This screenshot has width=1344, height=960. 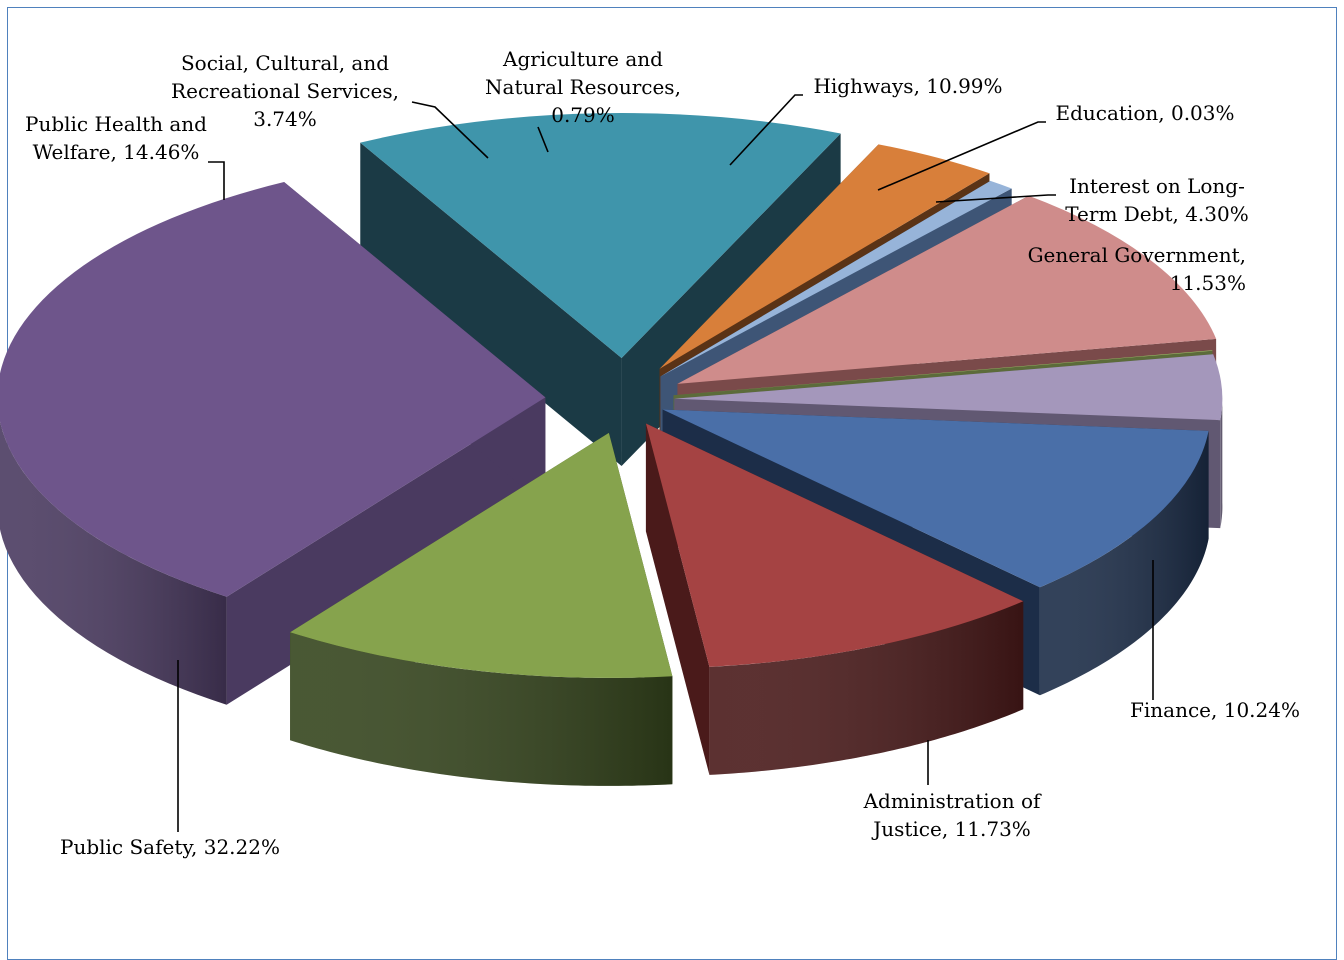 I want to click on data-label-line-4-0: Public Health and, so click(x=116, y=124).